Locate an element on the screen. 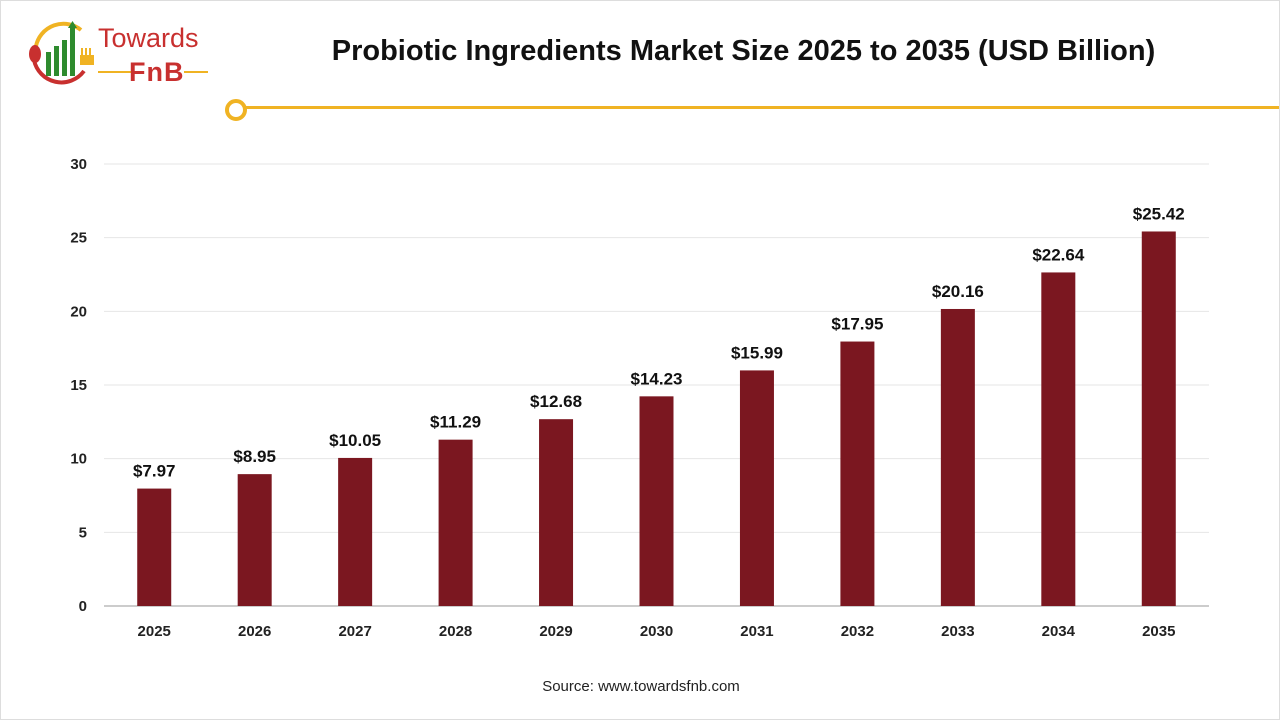  x-tick-label: 2034 is located at coordinates (1059, 631).